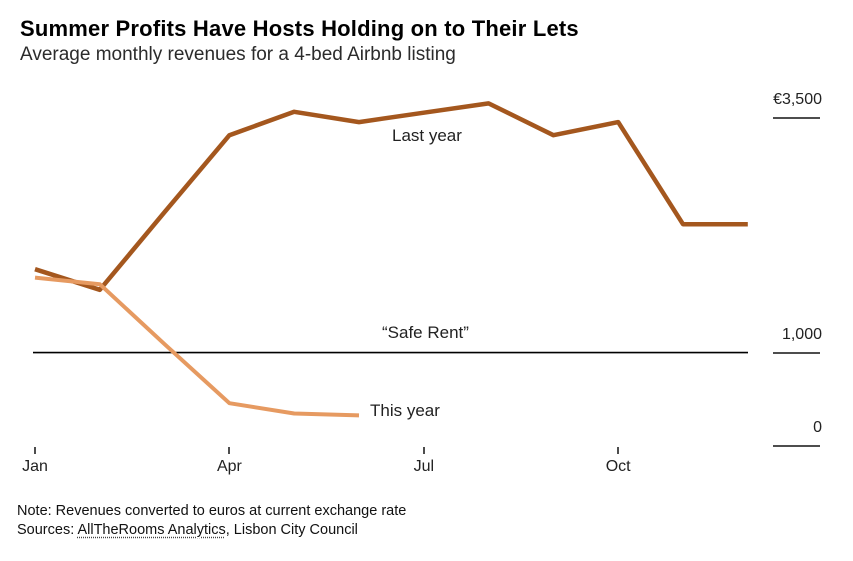 The image size is (853, 561). Describe the element at coordinates (801, 334) in the screenshot. I see `y-tick-label-1000: 1,000` at that location.